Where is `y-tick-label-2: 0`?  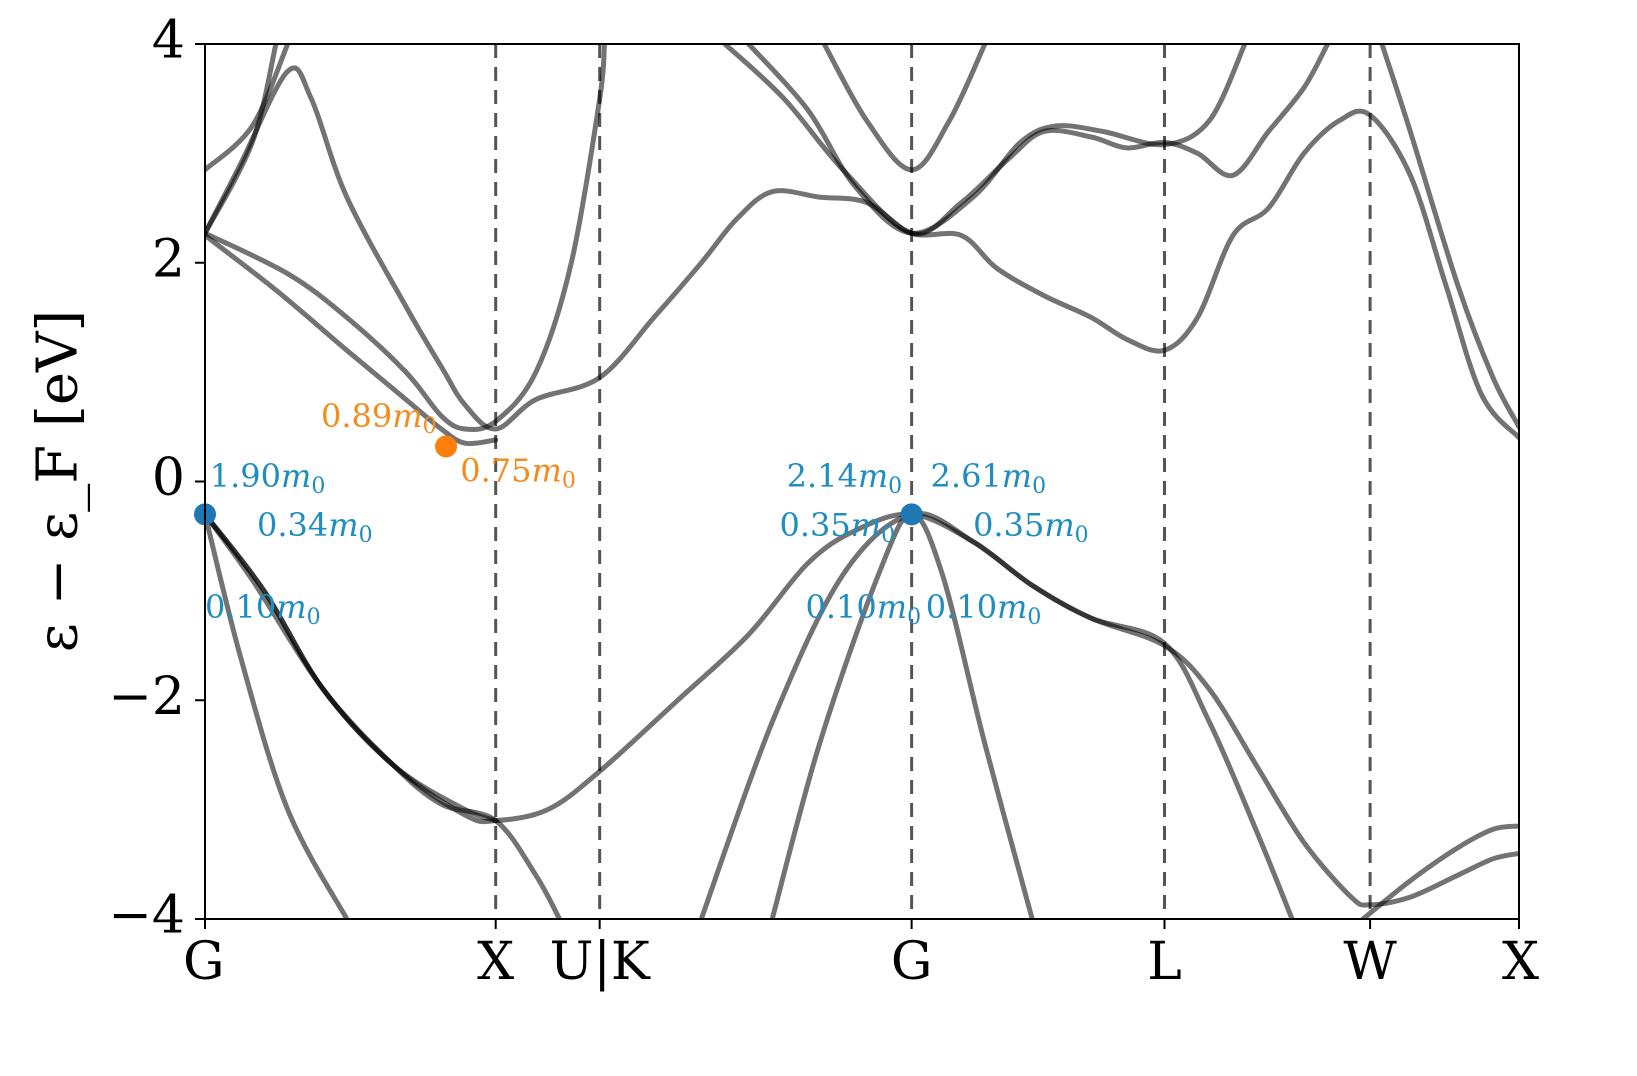 y-tick-label-2: 0 is located at coordinates (168, 478).